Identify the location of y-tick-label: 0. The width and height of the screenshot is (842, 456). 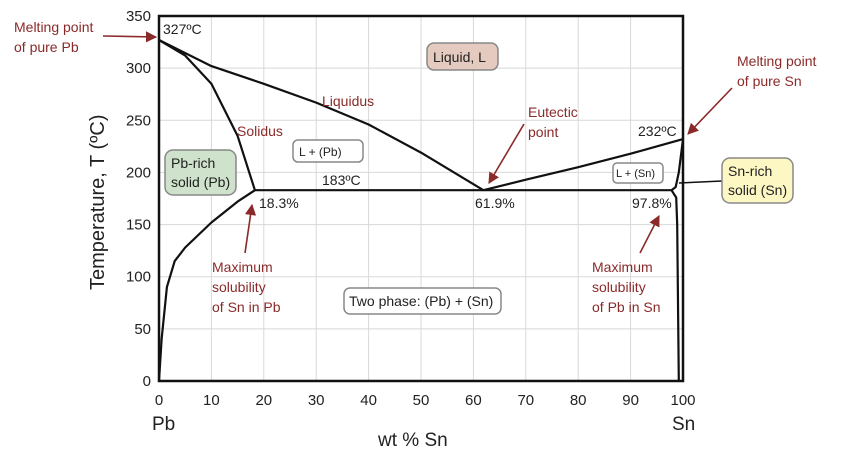
(147, 381).